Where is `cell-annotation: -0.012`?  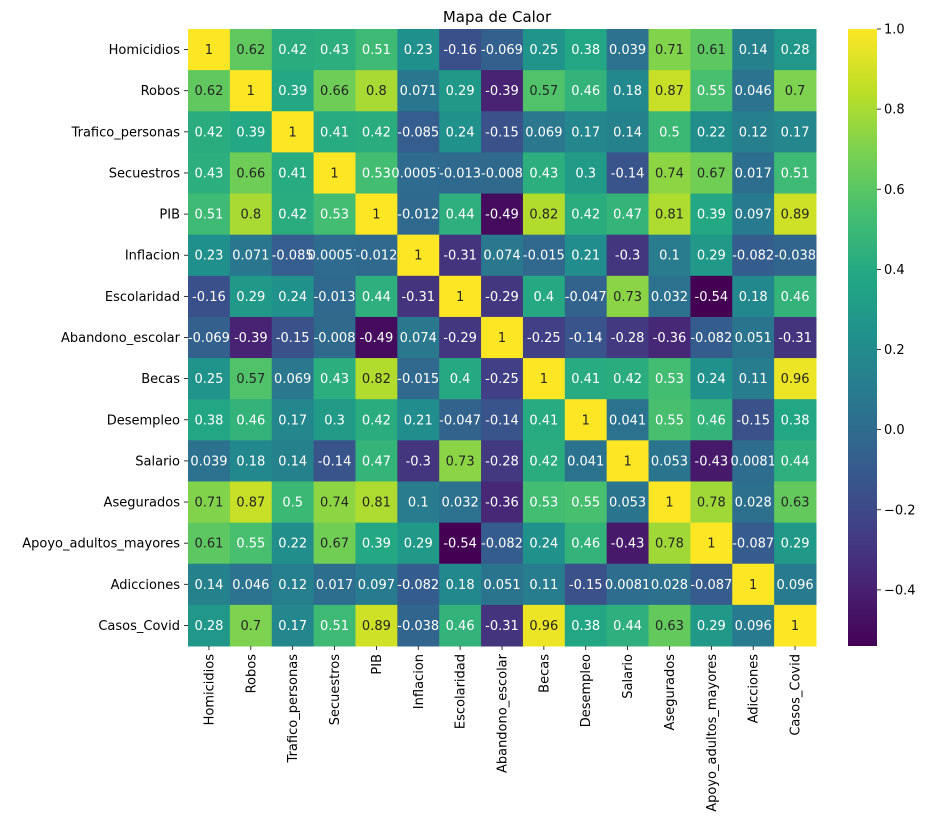 cell-annotation: -0.012 is located at coordinates (418, 215).